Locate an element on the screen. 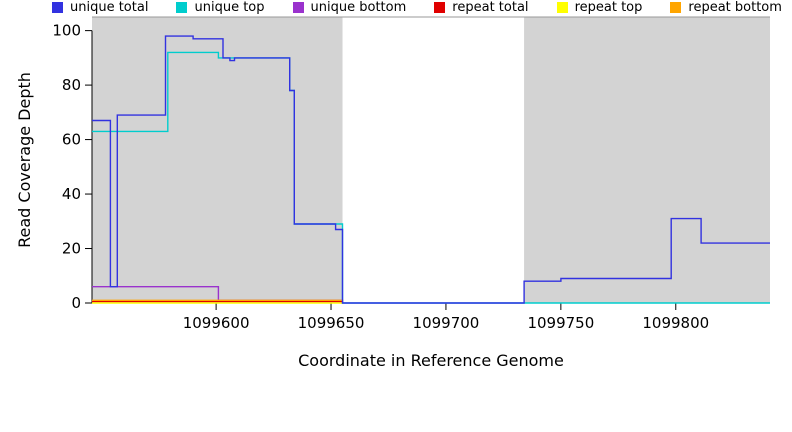 The height and width of the screenshot is (432, 792). legend-label-repeat-bottom: repeat bottom is located at coordinates (735, 7).